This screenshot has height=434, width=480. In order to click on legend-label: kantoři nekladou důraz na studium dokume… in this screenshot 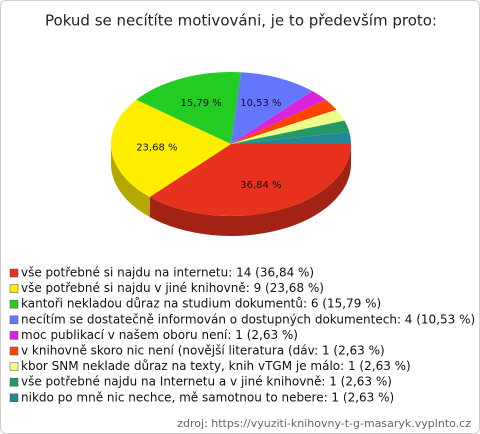, I will do `click(201, 304)`.